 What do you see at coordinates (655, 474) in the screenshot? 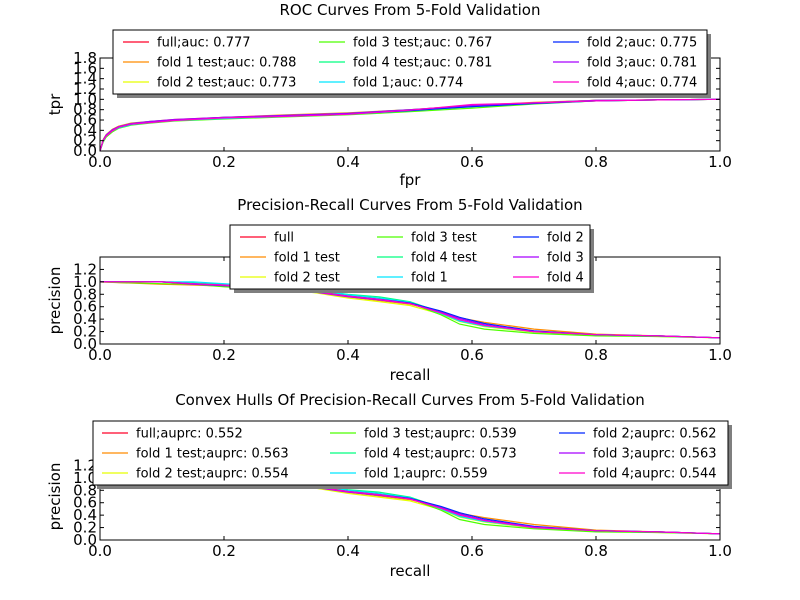
I see `legend-entry: fold 4;auprc: 0.544` at bounding box center [655, 474].